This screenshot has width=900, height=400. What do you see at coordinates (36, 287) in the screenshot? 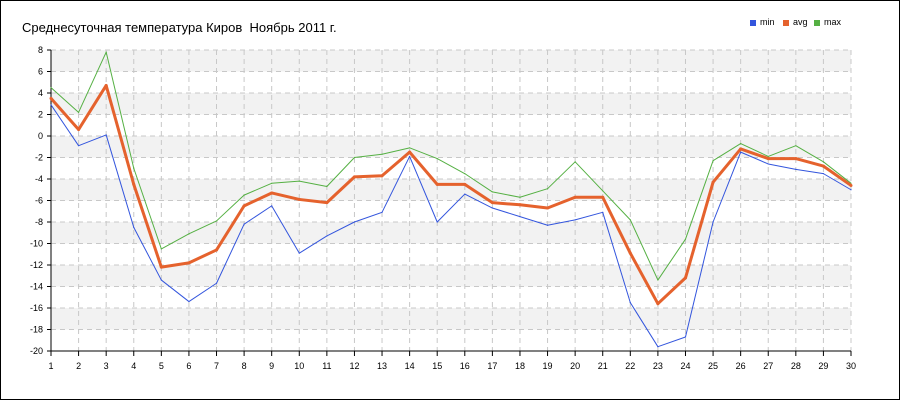
I see `y-tick-label: -14` at bounding box center [36, 287].